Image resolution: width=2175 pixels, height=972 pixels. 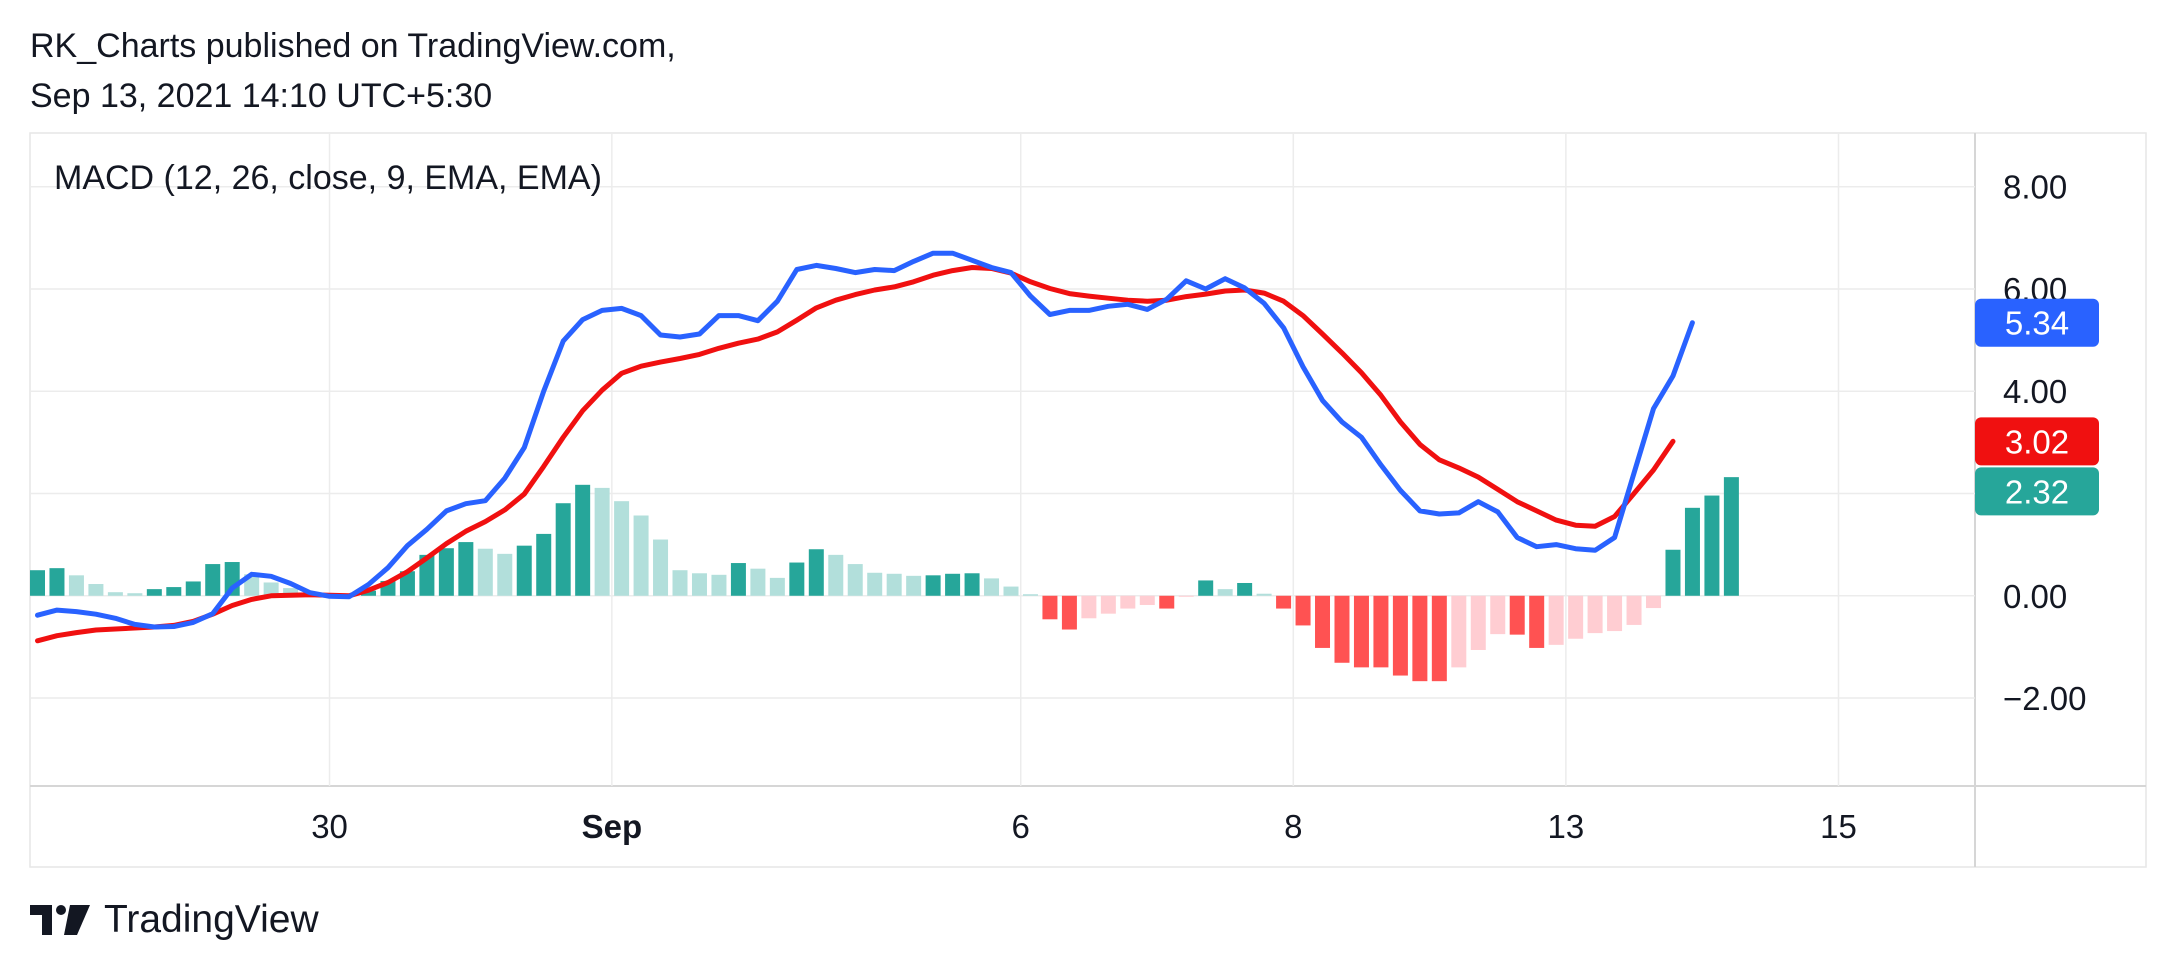 What do you see at coordinates (329, 826) in the screenshot?
I see `time-axis-tick-label: 30` at bounding box center [329, 826].